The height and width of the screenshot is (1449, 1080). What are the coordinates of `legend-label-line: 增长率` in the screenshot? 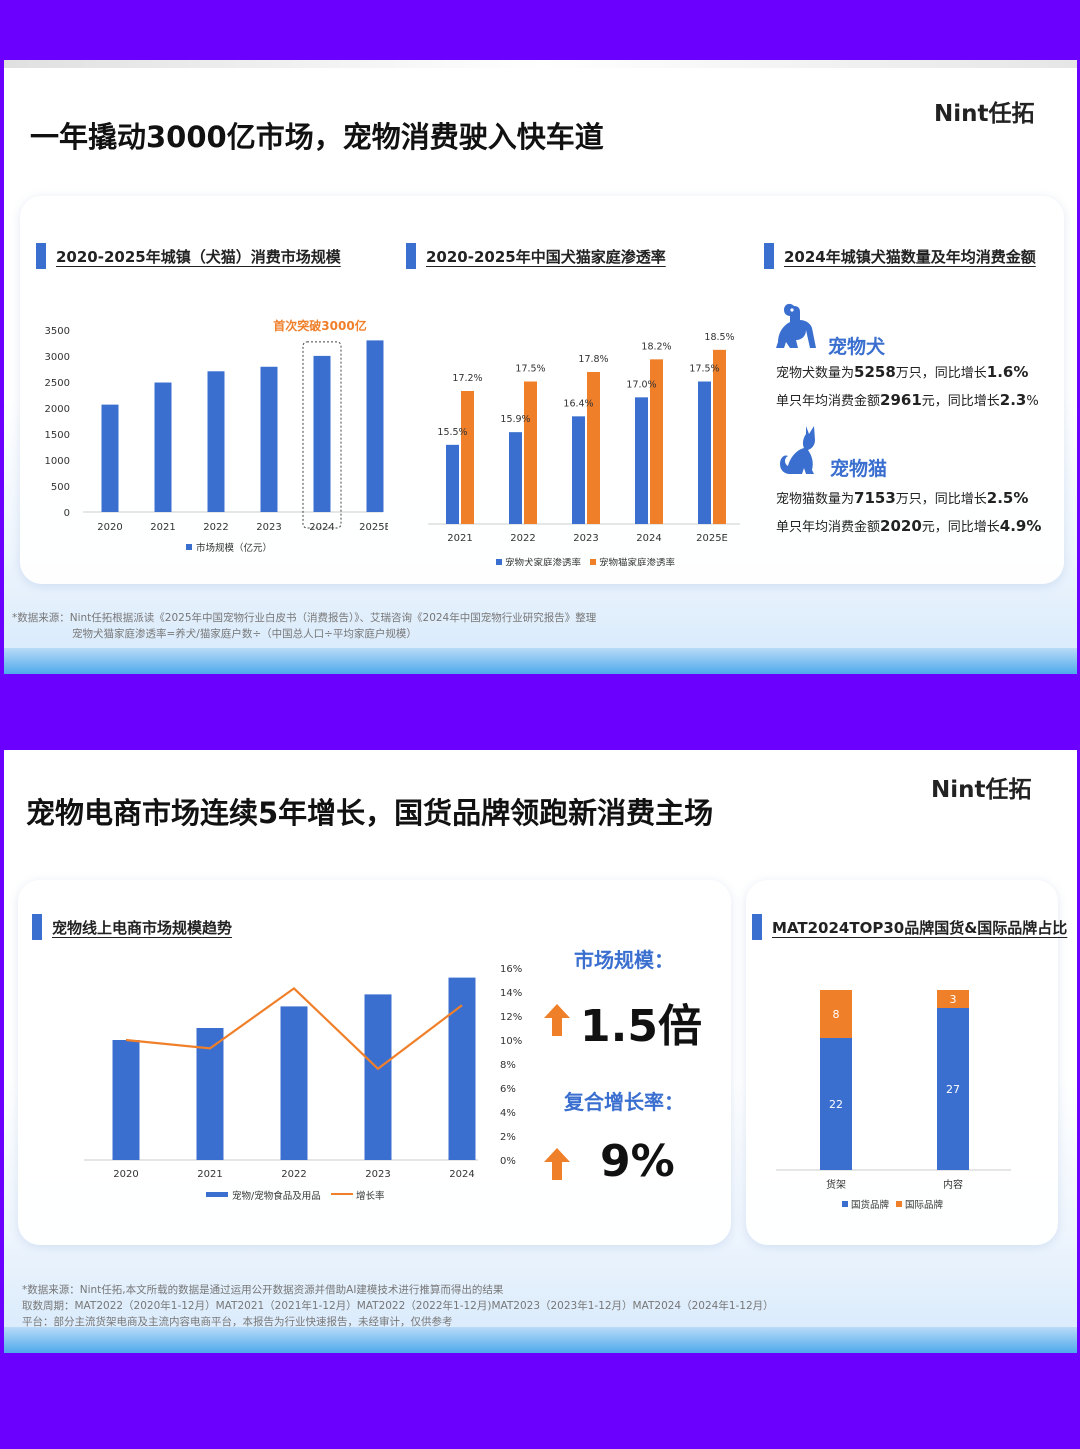 It's located at (370, 1196).